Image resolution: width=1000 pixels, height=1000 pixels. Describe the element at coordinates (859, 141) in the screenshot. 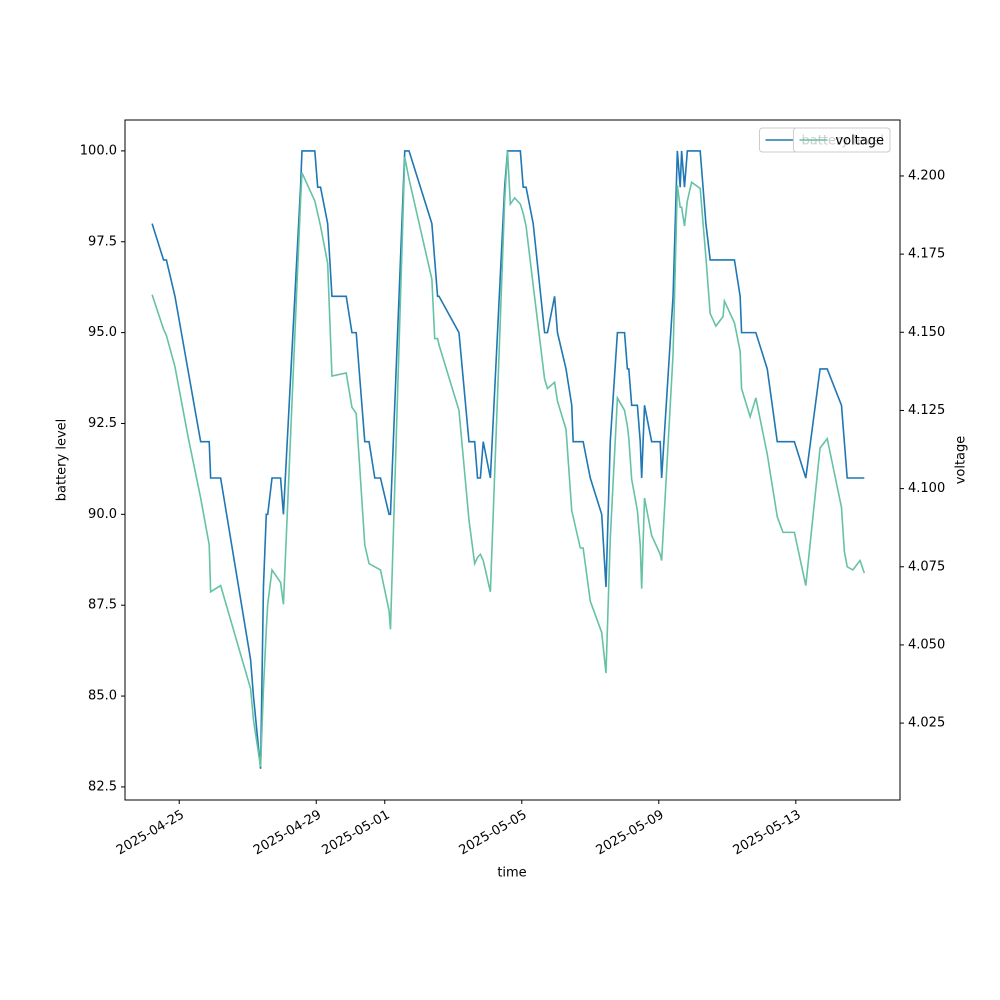

I see `legend-label: voltage` at that location.